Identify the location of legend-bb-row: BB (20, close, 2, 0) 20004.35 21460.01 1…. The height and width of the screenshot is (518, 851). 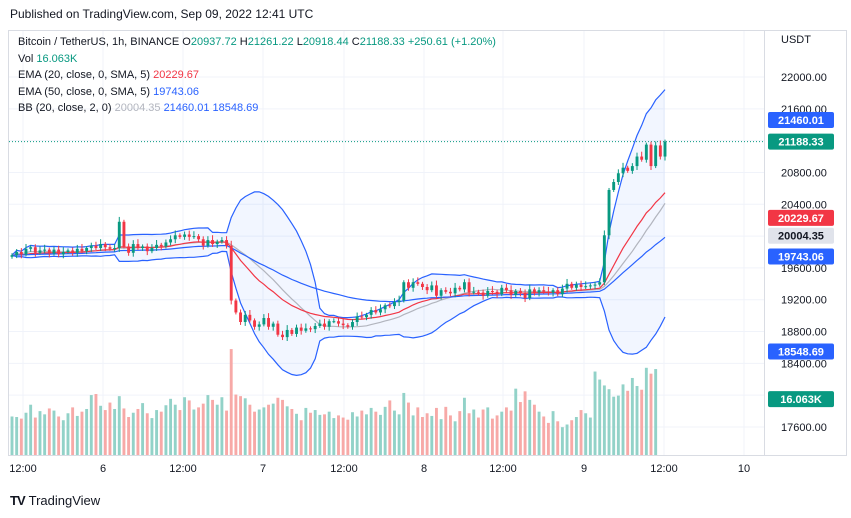
(257, 108).